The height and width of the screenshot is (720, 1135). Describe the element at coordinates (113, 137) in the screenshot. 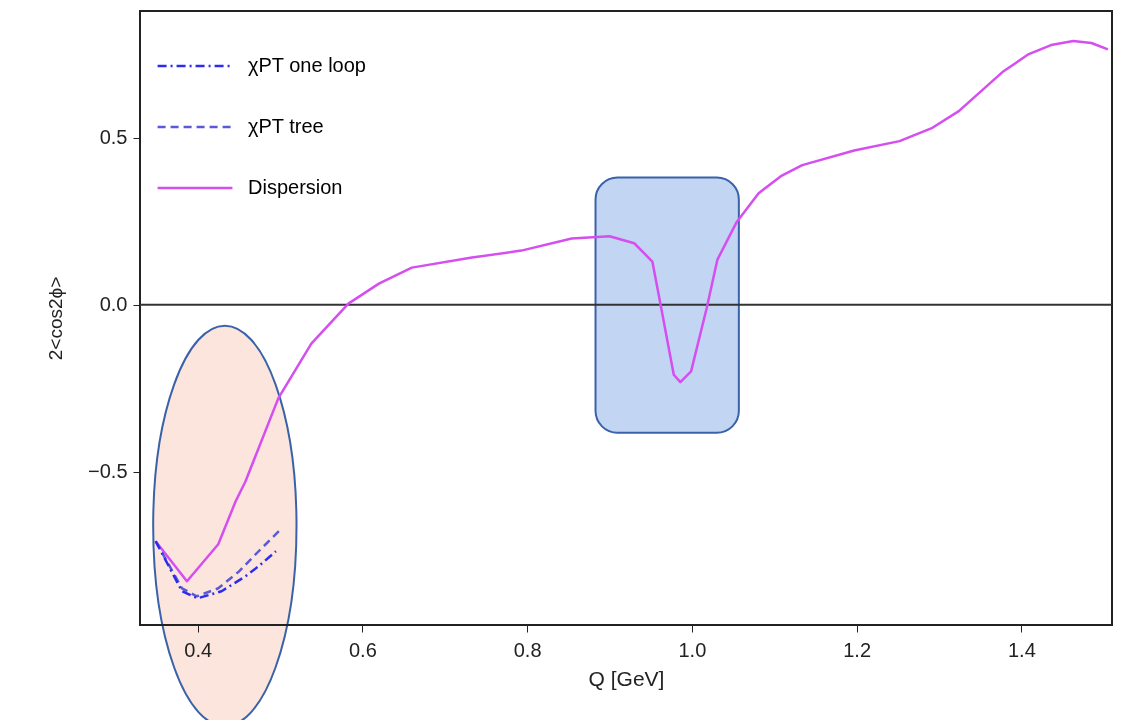

I see `y-tick-label: 0.5` at that location.